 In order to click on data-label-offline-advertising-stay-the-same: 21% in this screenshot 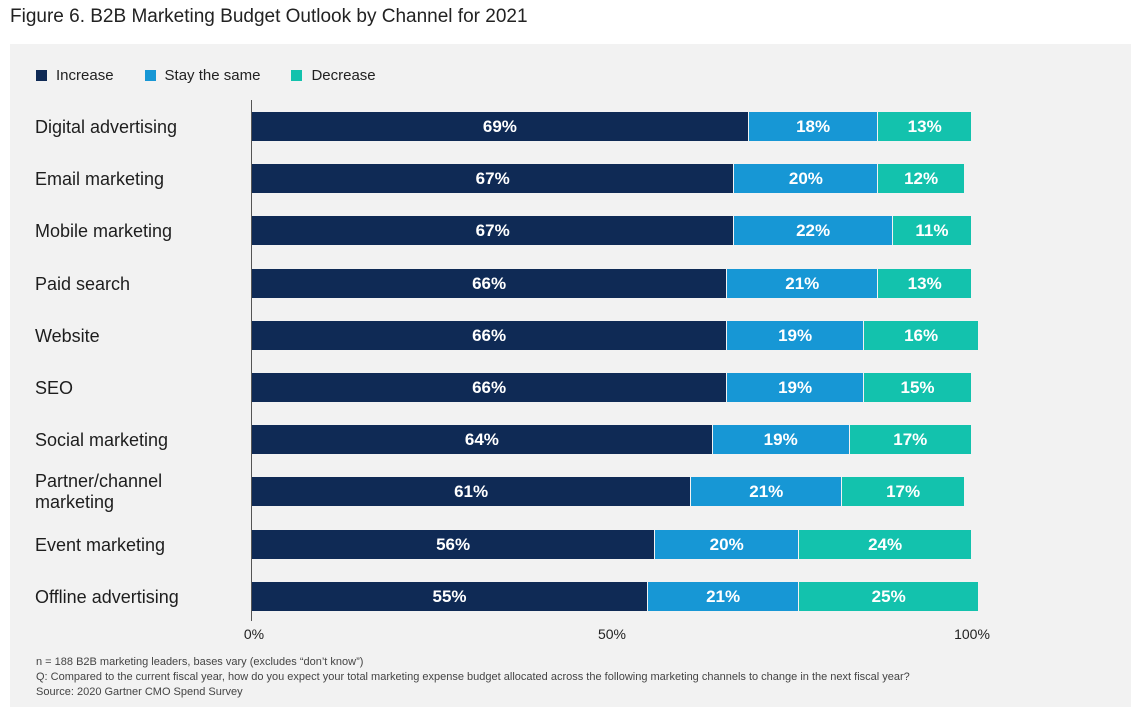, I will do `click(723, 596)`.